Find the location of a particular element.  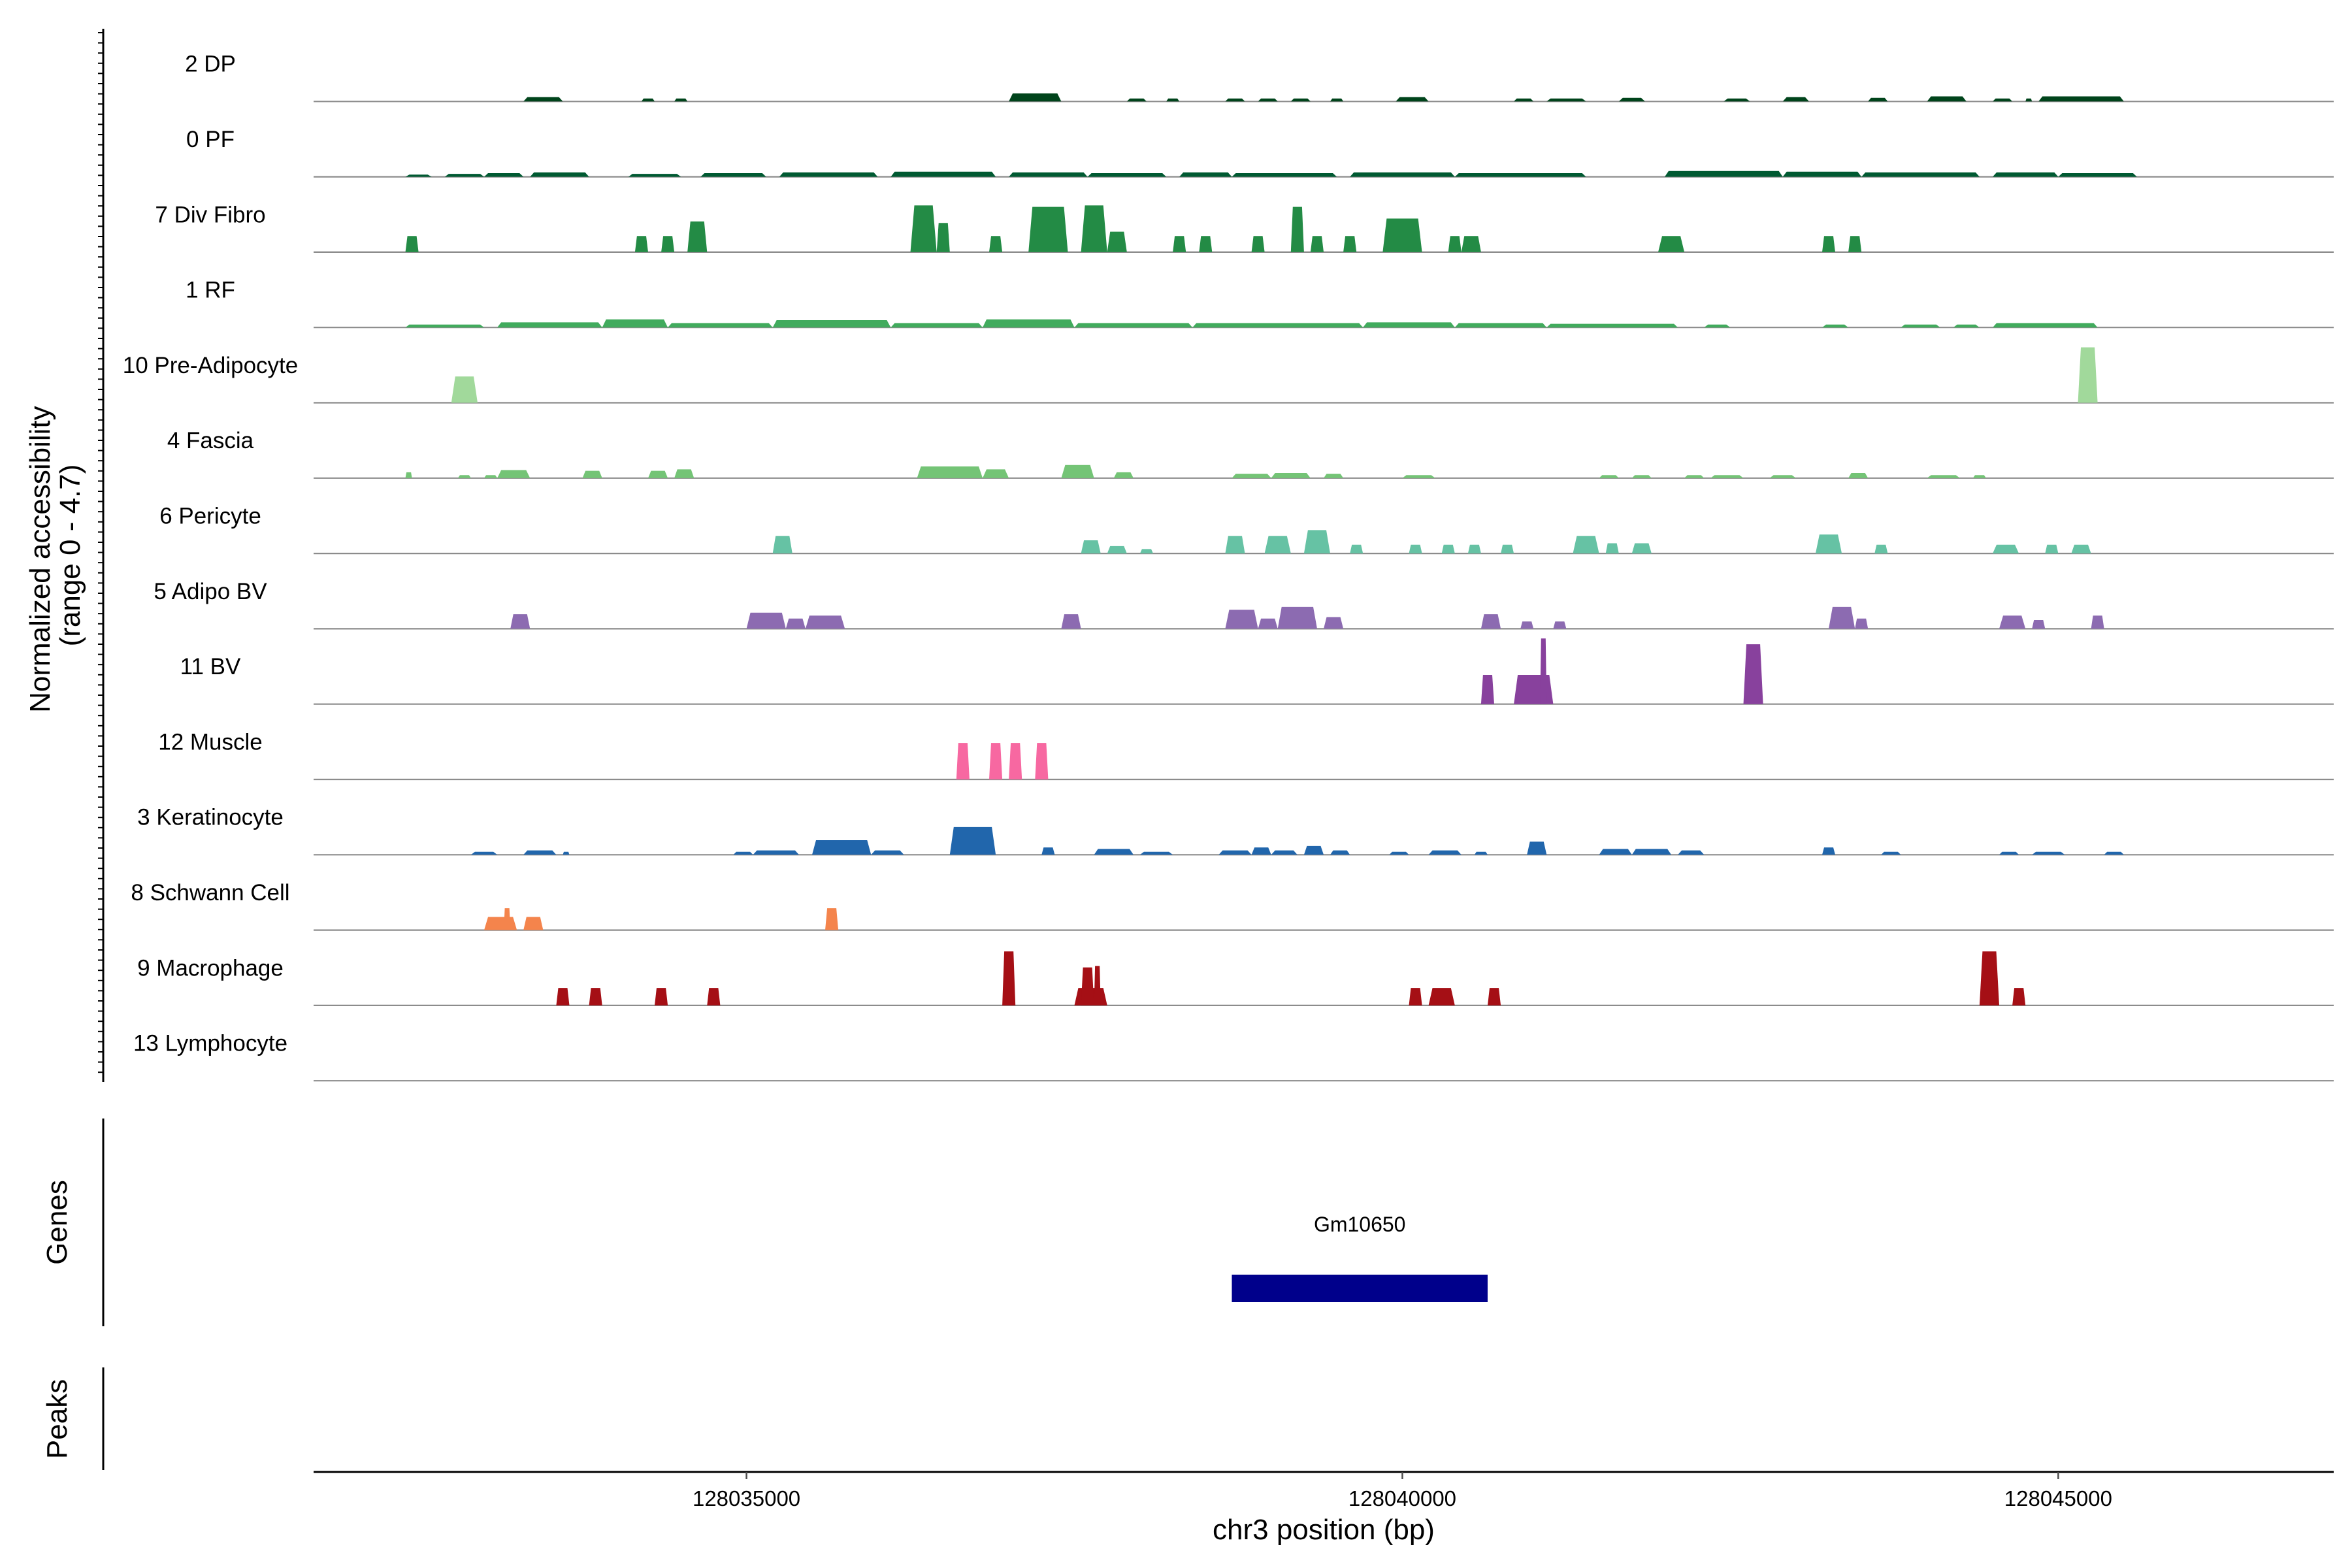

x-axis-ticks: 128035000 128040000 128045000 is located at coordinates (1402, 1491).